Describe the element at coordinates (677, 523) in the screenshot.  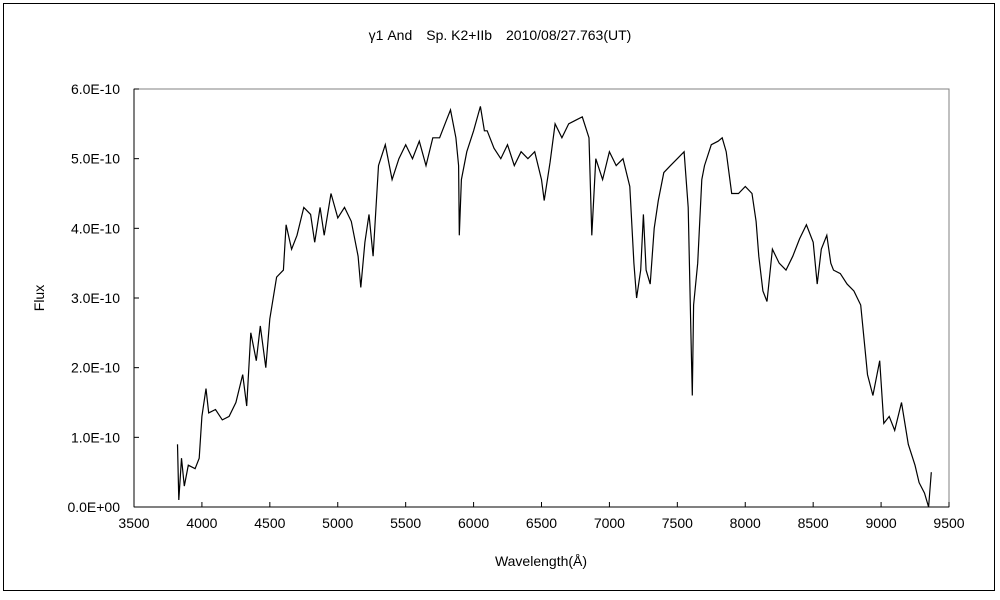
I see `x-tick-label: 7500` at that location.